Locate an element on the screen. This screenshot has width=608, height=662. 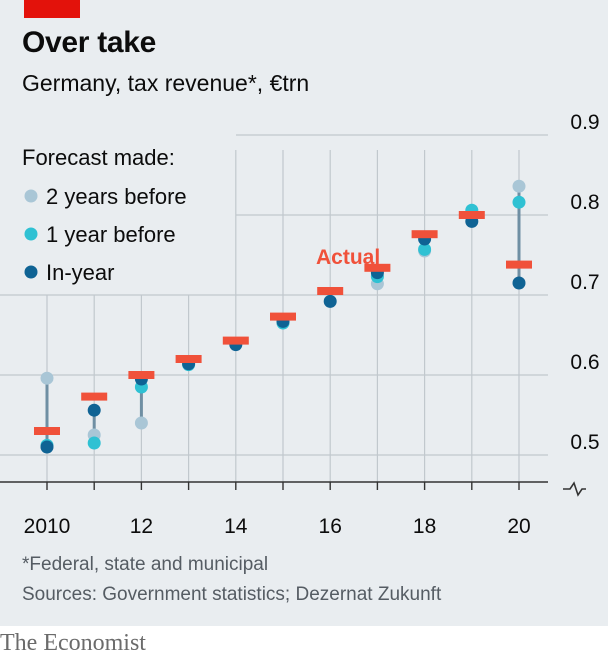
footnote: *Federal, state and municipal is located at coordinates (145, 564).